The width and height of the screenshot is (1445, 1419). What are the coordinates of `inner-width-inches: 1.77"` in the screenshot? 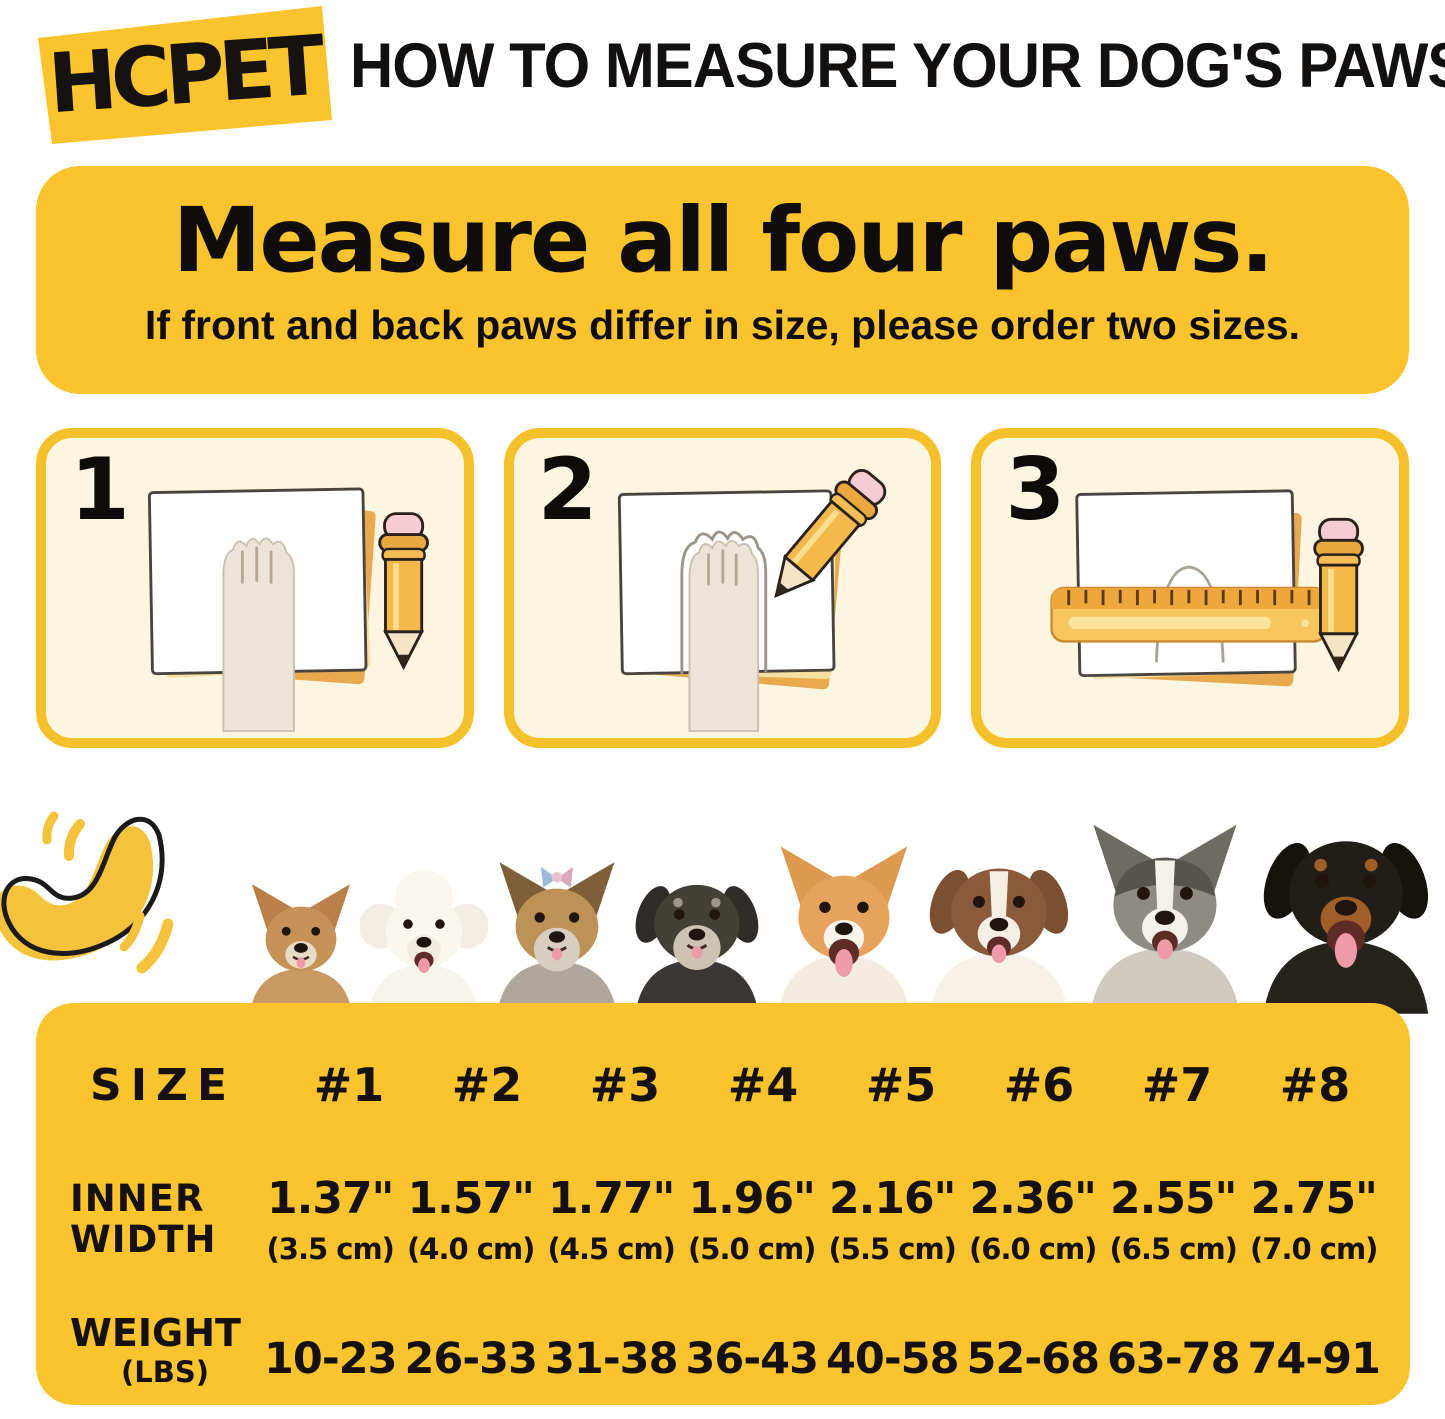 It's located at (611, 1198).